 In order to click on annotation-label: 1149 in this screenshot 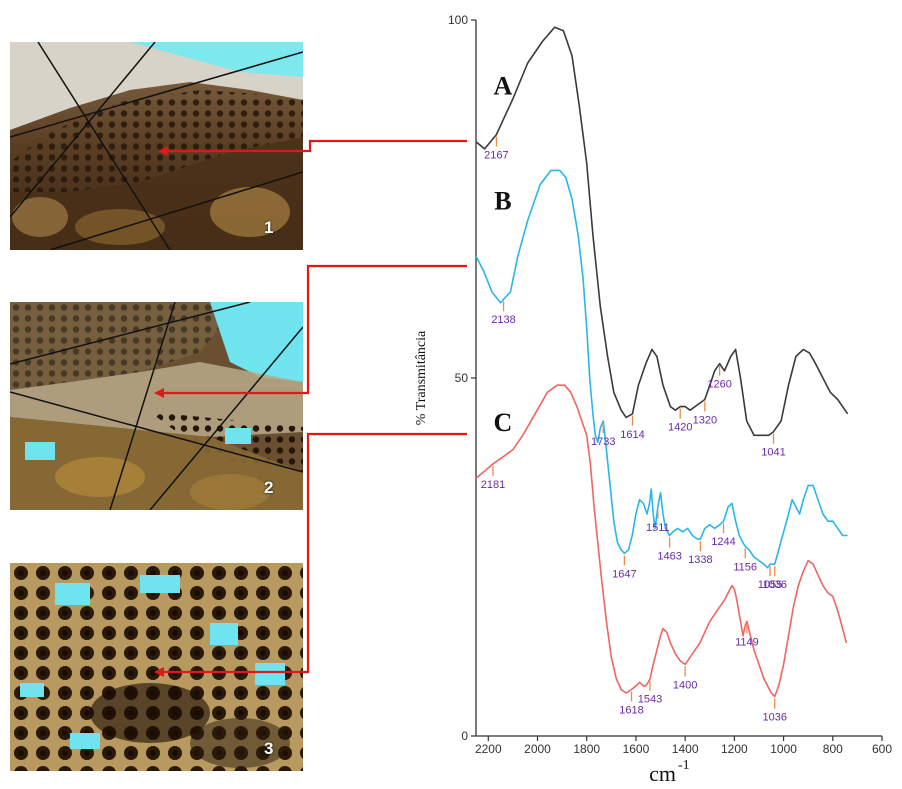, I will do `click(747, 642)`.